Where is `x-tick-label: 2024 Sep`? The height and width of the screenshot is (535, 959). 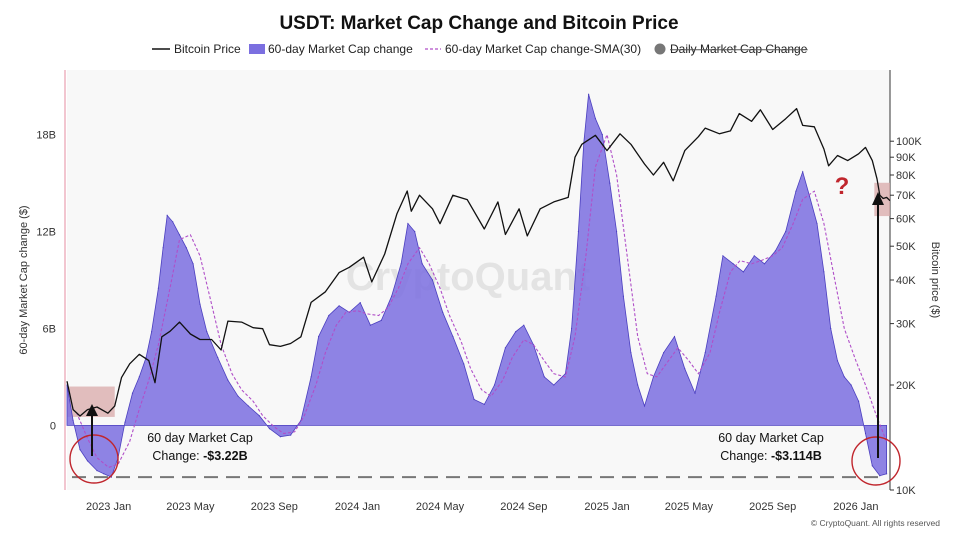 x-tick-label: 2024 Sep is located at coordinates (523, 507).